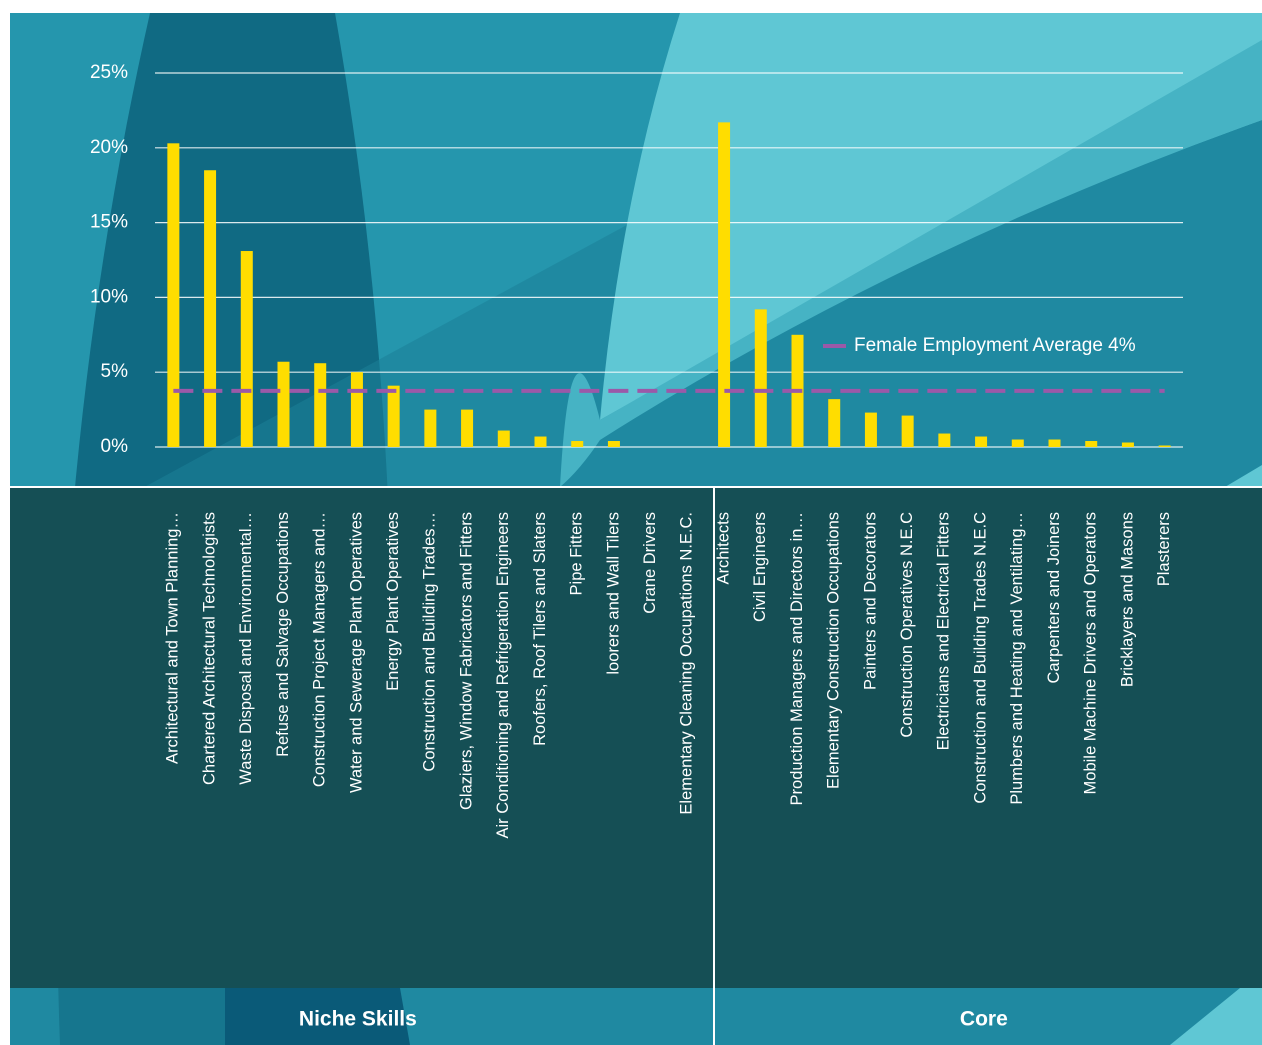  I want to click on x-tick-label: Carpenters and Joiners, so click(1054, 598).